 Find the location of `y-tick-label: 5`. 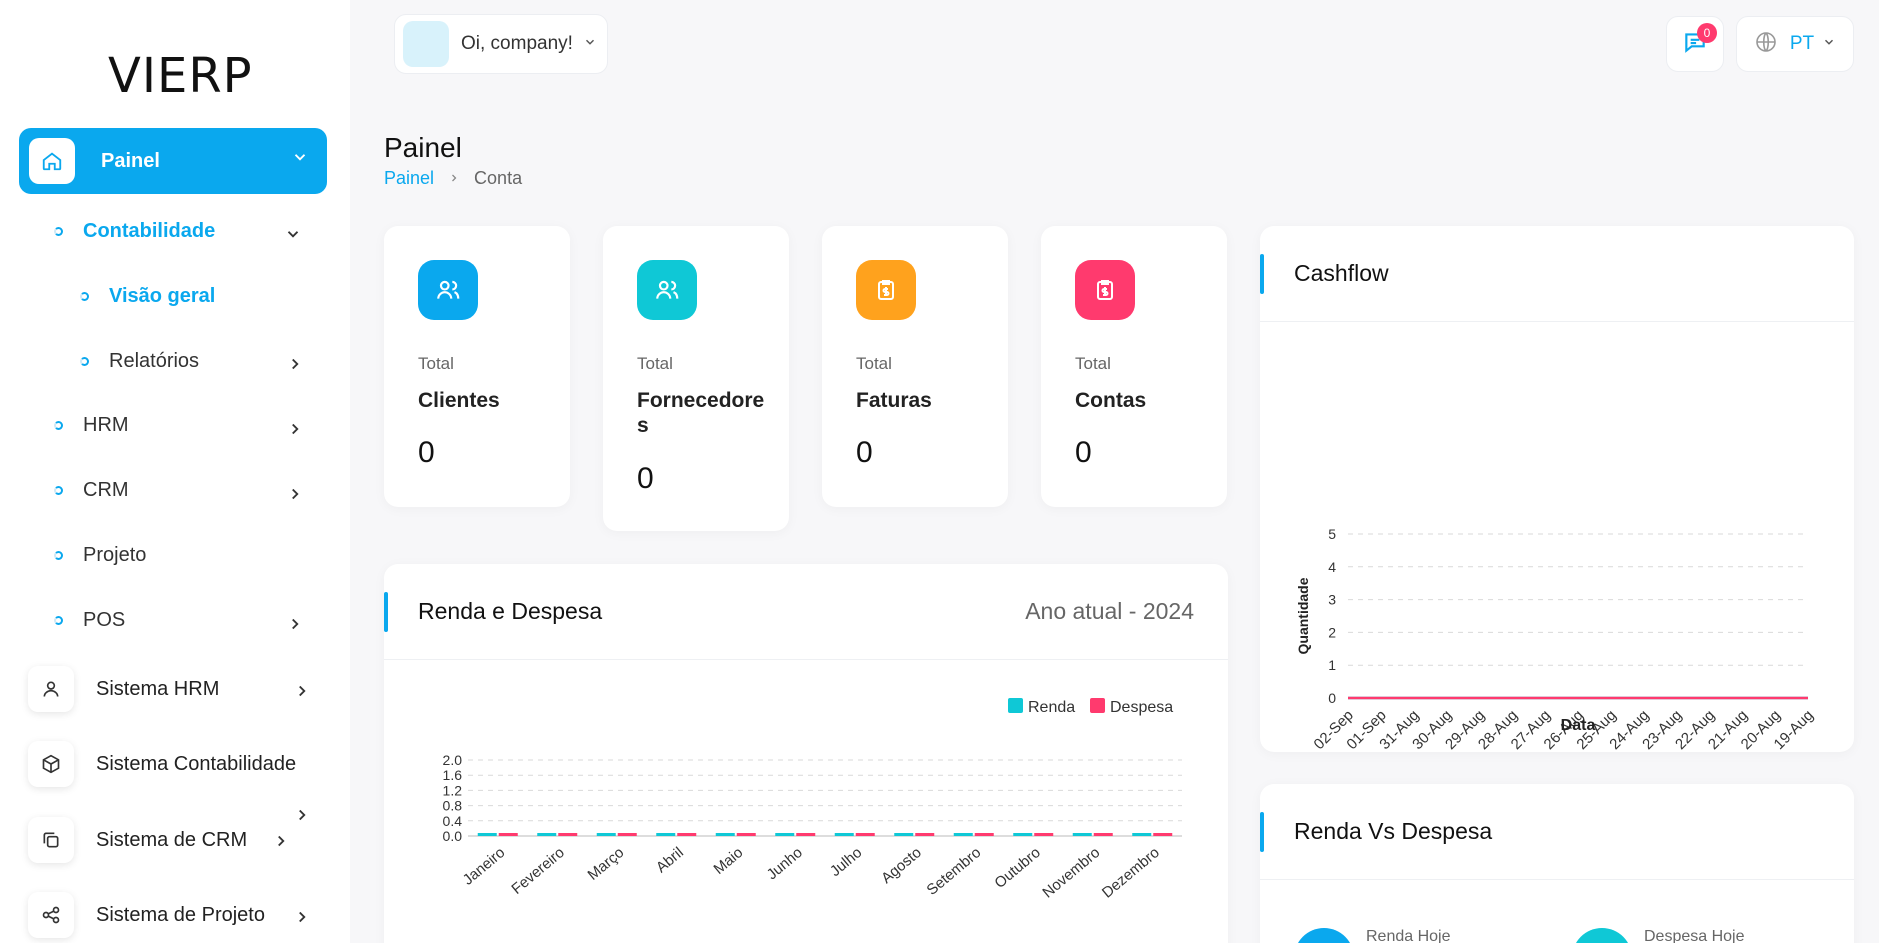

y-tick-label: 5 is located at coordinates (1332, 534).